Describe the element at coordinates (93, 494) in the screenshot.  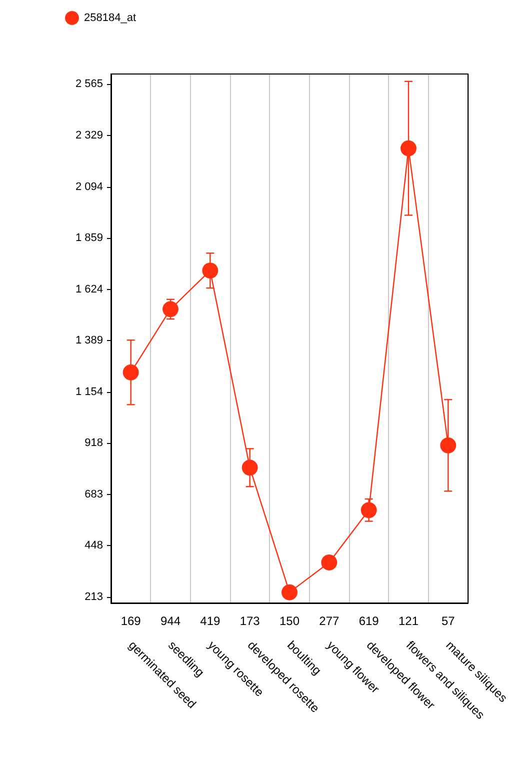
I see `y-tick-label: 683` at that location.